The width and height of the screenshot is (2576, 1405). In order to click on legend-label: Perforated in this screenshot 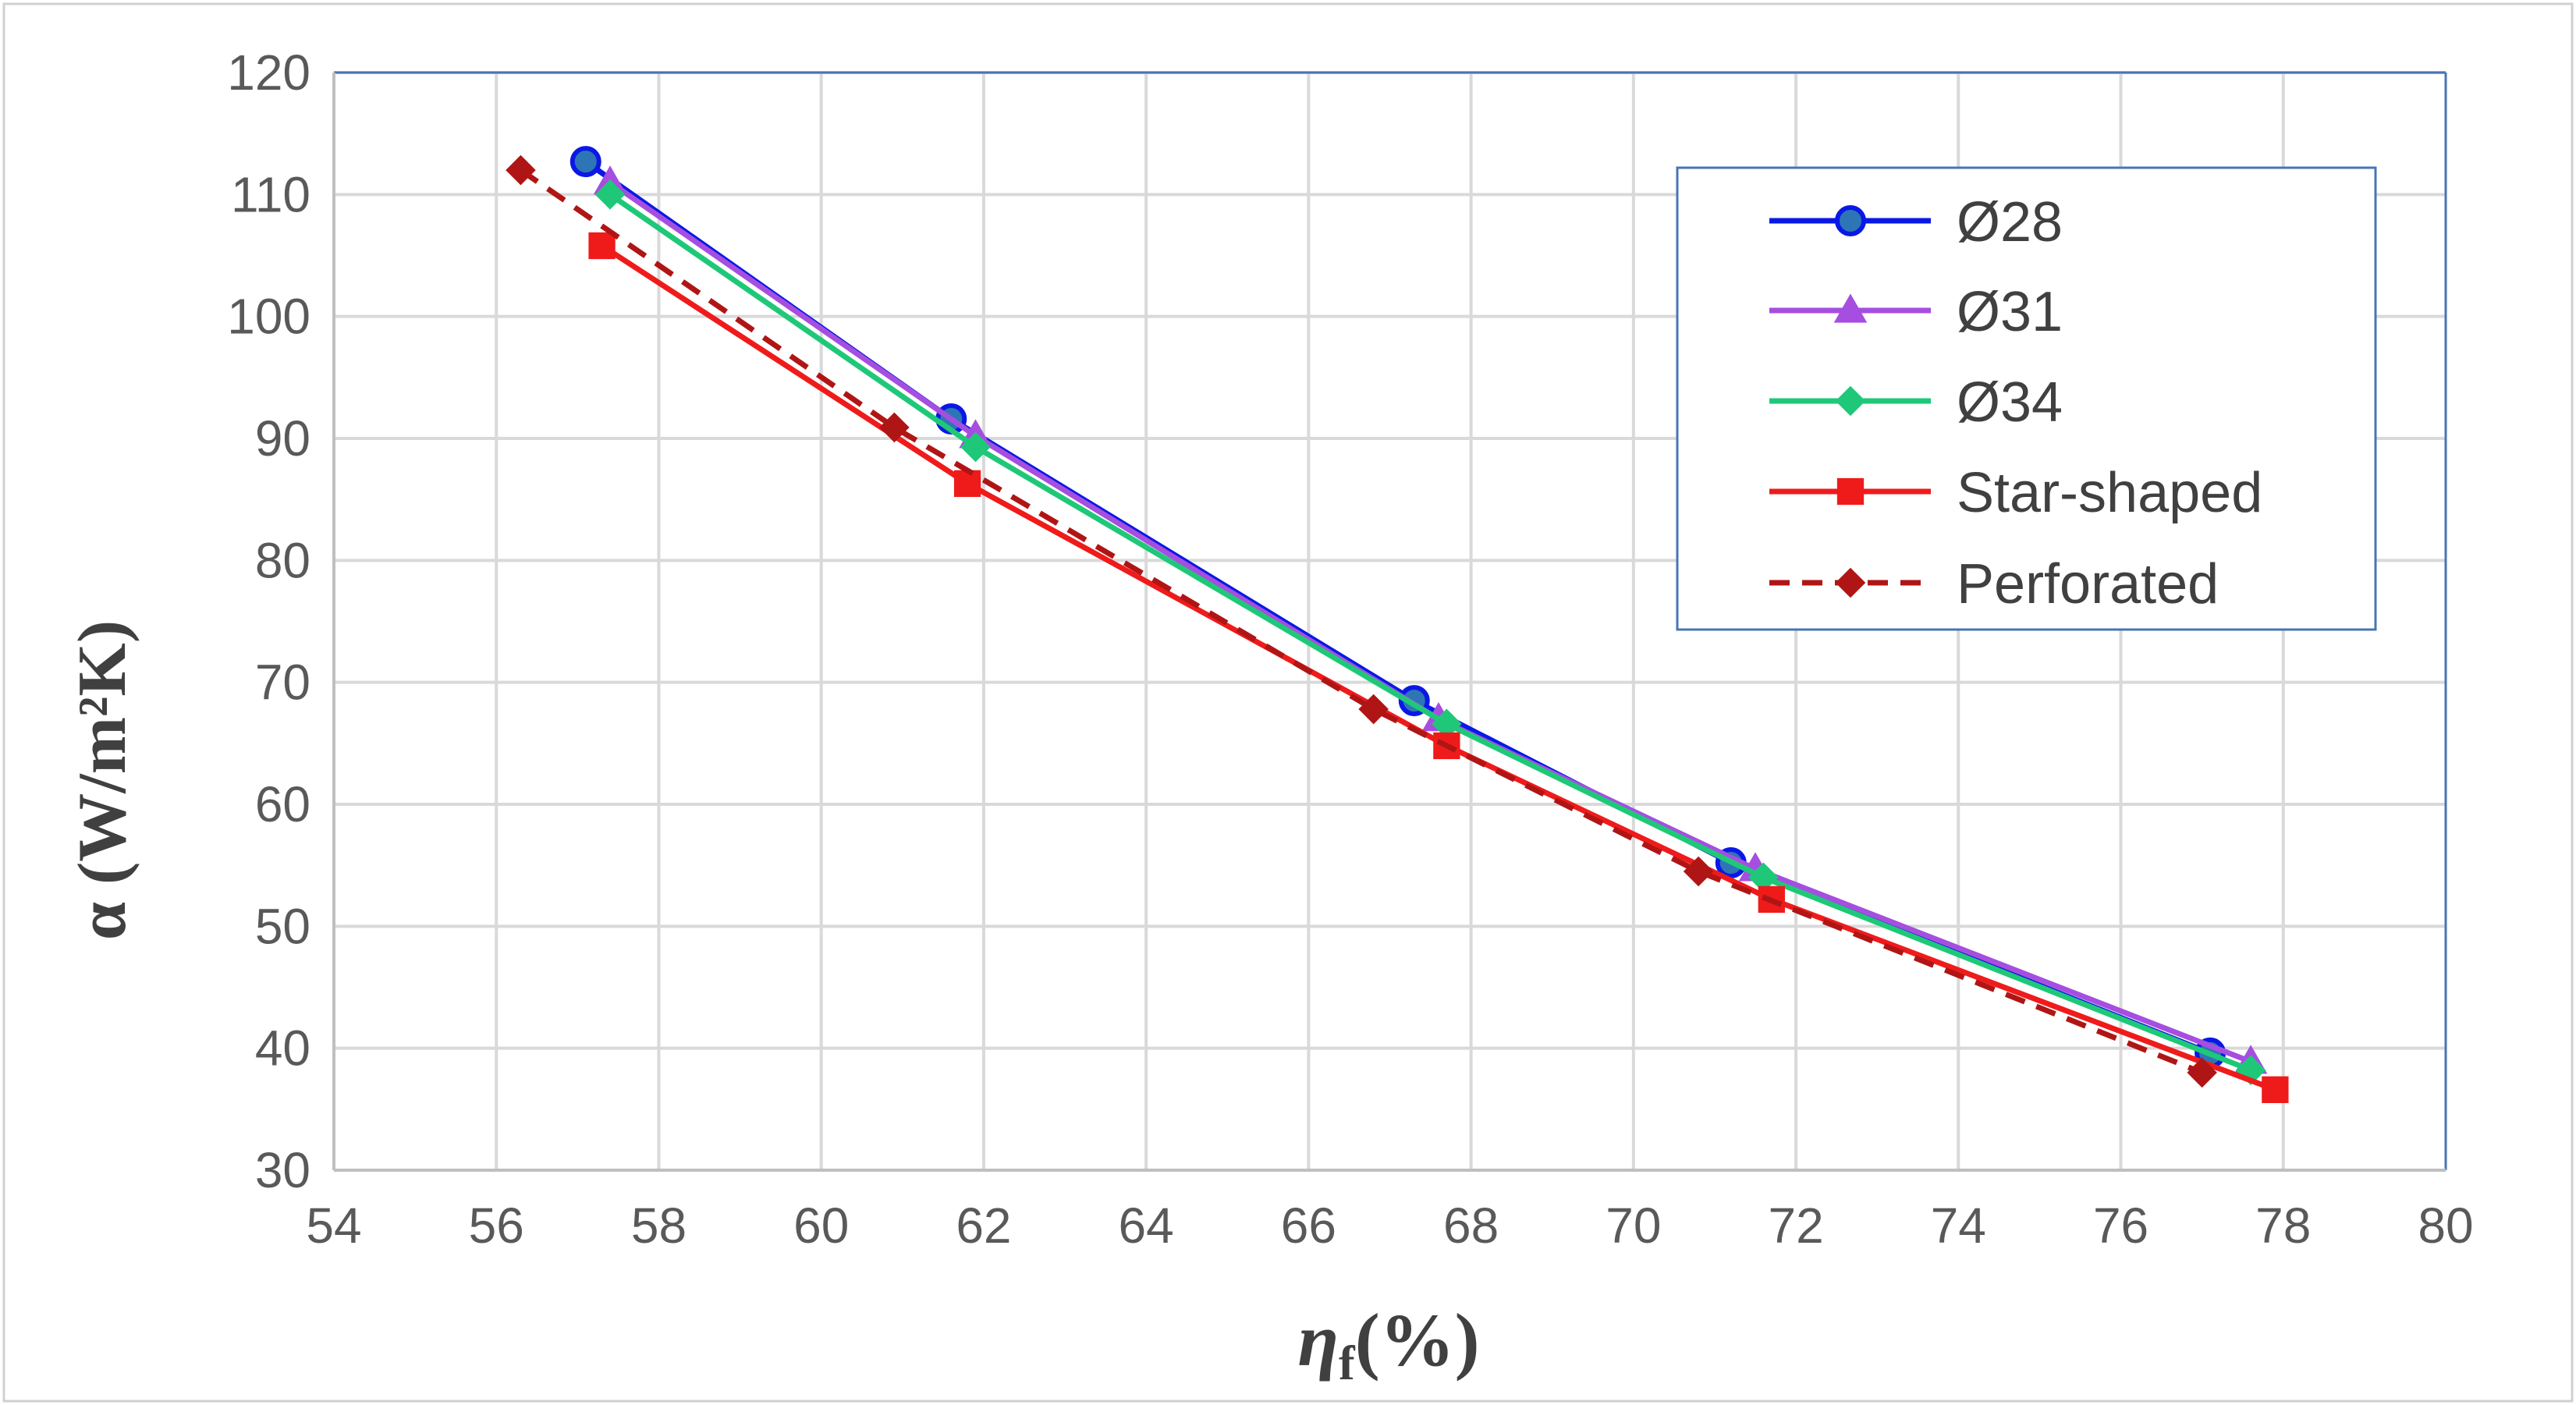, I will do `click(2088, 584)`.